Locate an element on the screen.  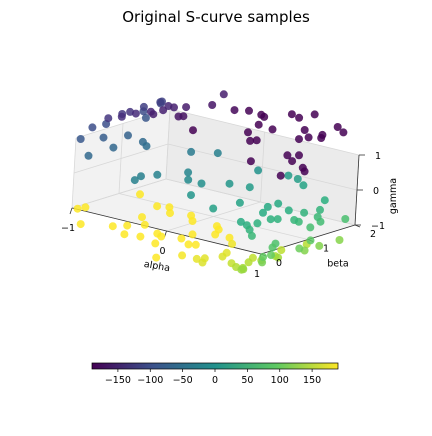
colorbar-tick-label: −150 is located at coordinates (118, 380).